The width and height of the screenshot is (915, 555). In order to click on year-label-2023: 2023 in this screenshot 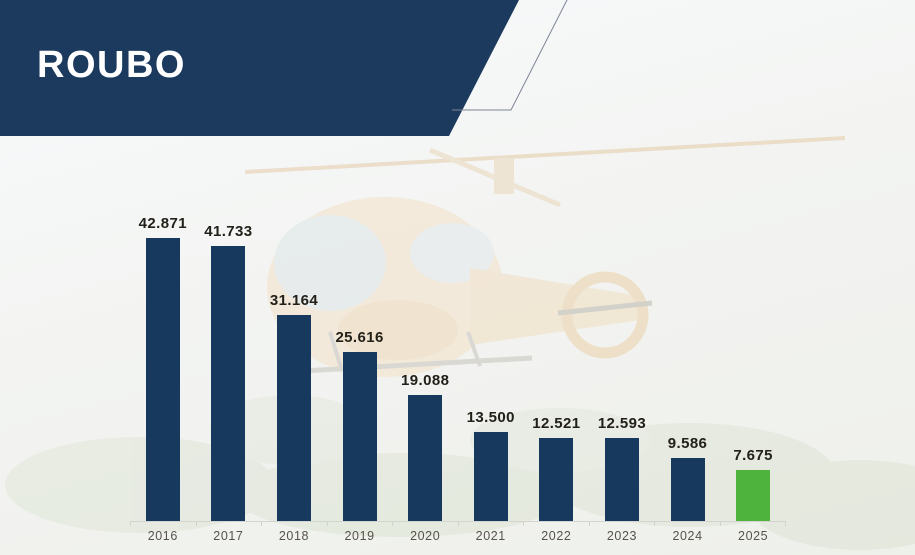, I will do `click(622, 536)`.